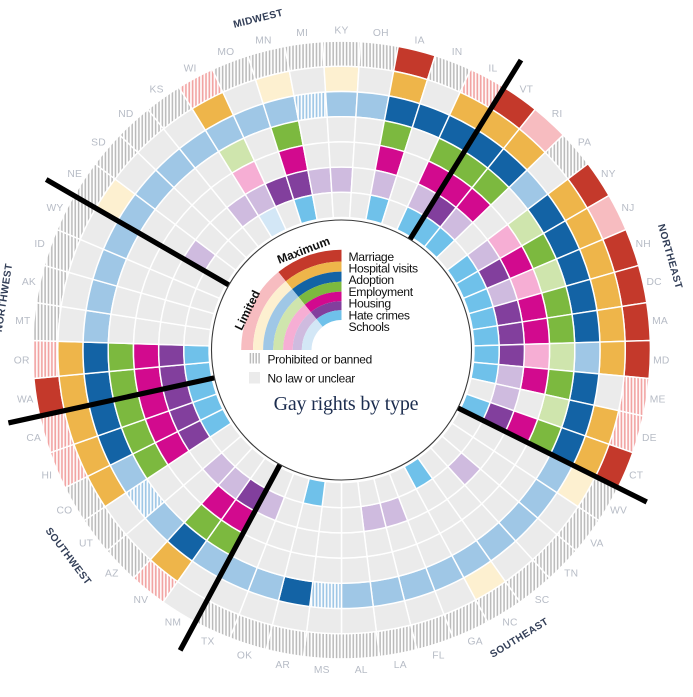 This screenshot has width=693, height=697. What do you see at coordinates (381, 292) in the screenshot?
I see `svg-text: Employment` at bounding box center [381, 292].